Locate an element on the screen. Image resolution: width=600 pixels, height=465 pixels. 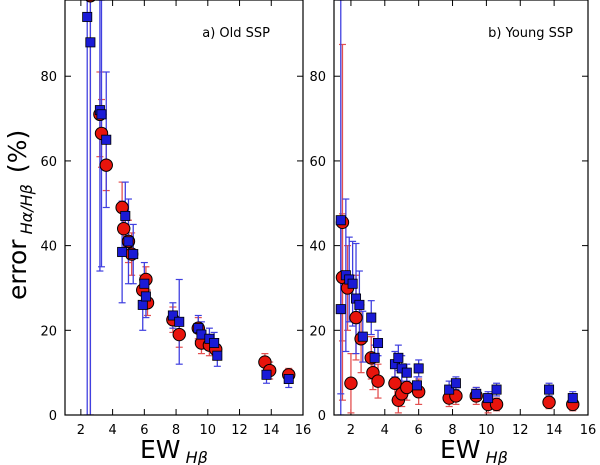
x-tick-label-b-0: 2 is located at coordinates (351, 430).